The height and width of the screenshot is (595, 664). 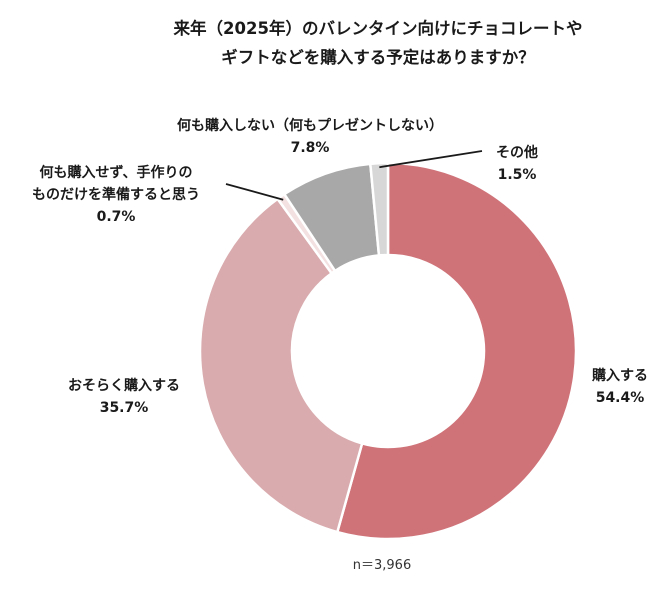 What do you see at coordinates (116, 217) in the screenshot?
I see `slice-value-3: 0.7%` at bounding box center [116, 217].